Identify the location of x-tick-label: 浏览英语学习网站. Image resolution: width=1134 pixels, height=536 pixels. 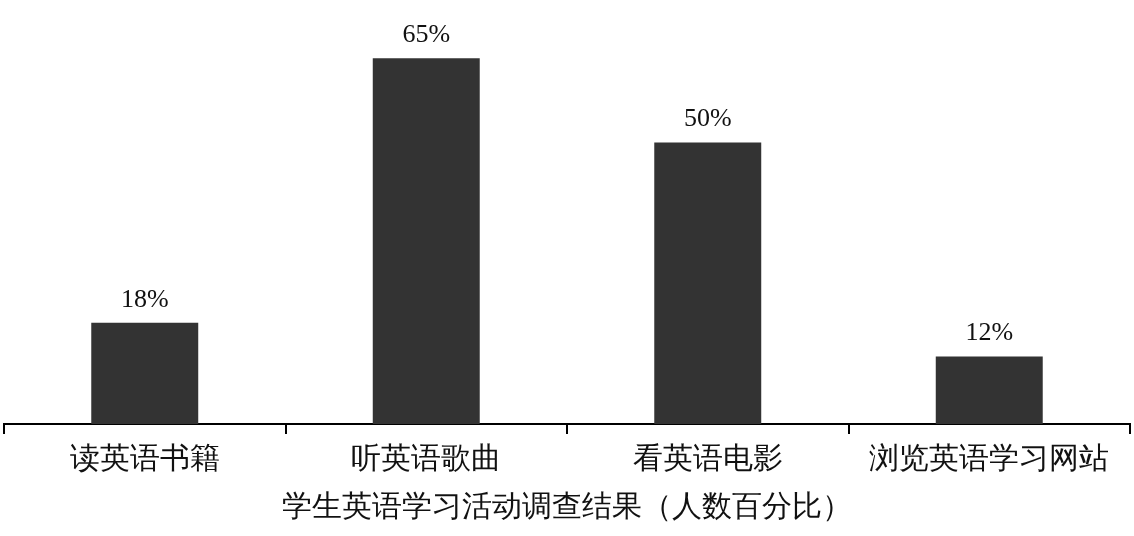
(989, 457).